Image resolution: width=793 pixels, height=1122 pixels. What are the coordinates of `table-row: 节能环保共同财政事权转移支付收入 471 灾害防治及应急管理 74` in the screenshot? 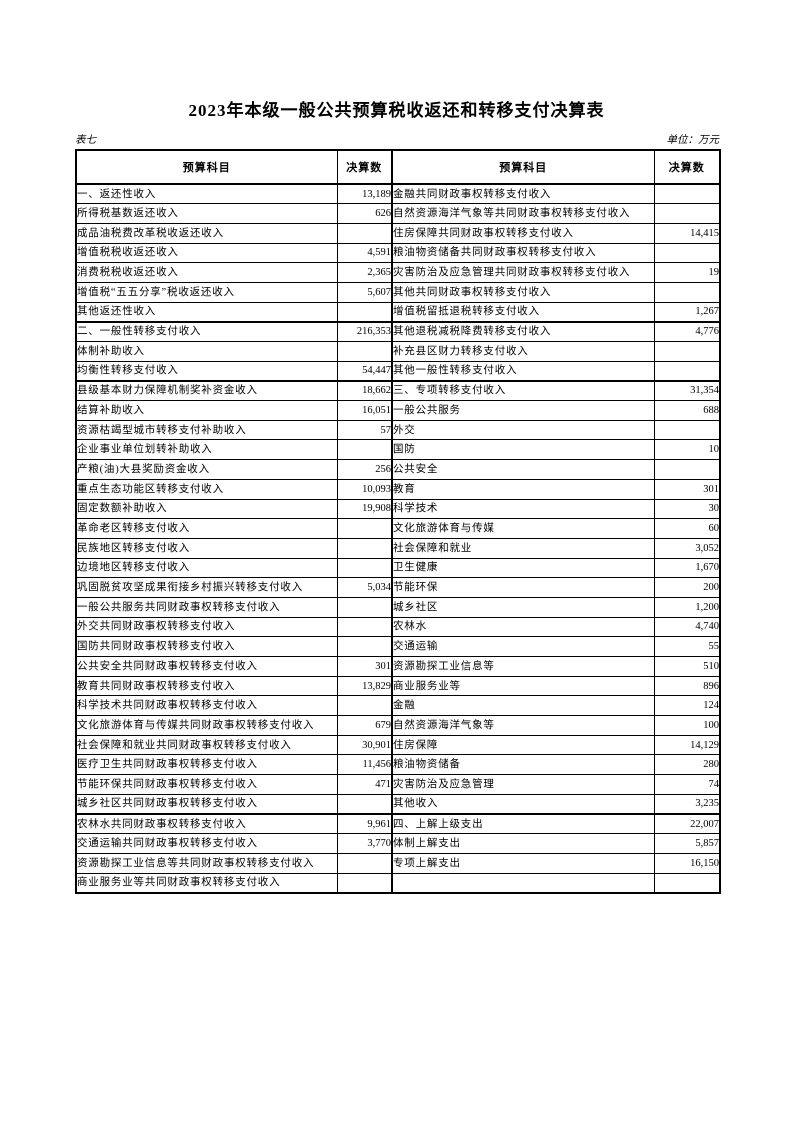 It's located at (398, 784).